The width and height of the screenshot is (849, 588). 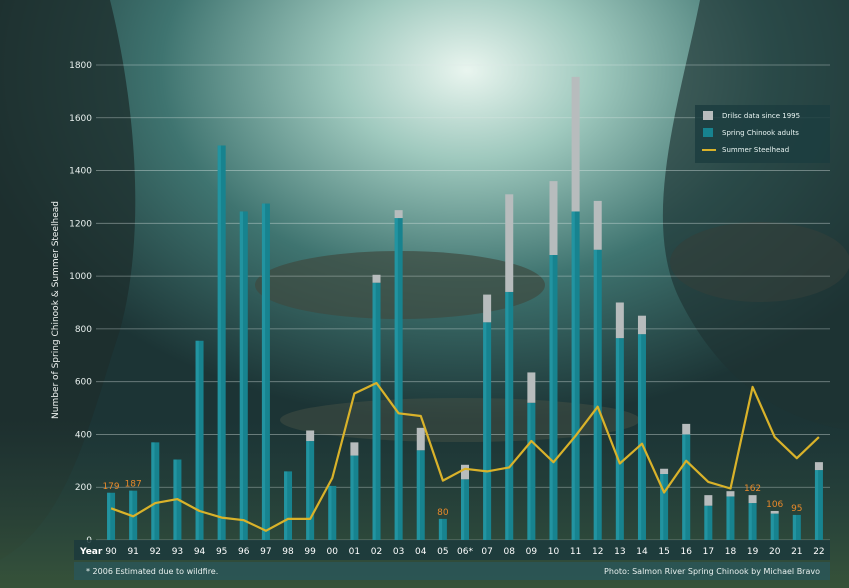 What do you see at coordinates (80, 66) in the screenshot?
I see `y-tick-label: 1800` at bounding box center [80, 66].